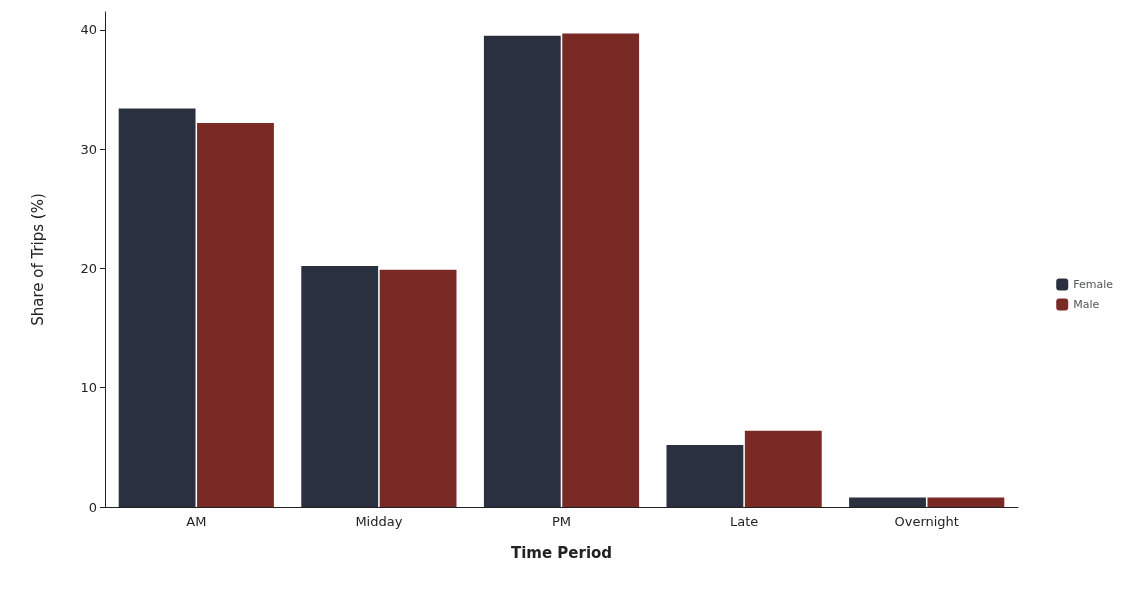 Image resolution: width=1128 pixels, height=589 pixels. Describe the element at coordinates (88, 149) in the screenshot. I see `y-tick-label: 30` at that location.